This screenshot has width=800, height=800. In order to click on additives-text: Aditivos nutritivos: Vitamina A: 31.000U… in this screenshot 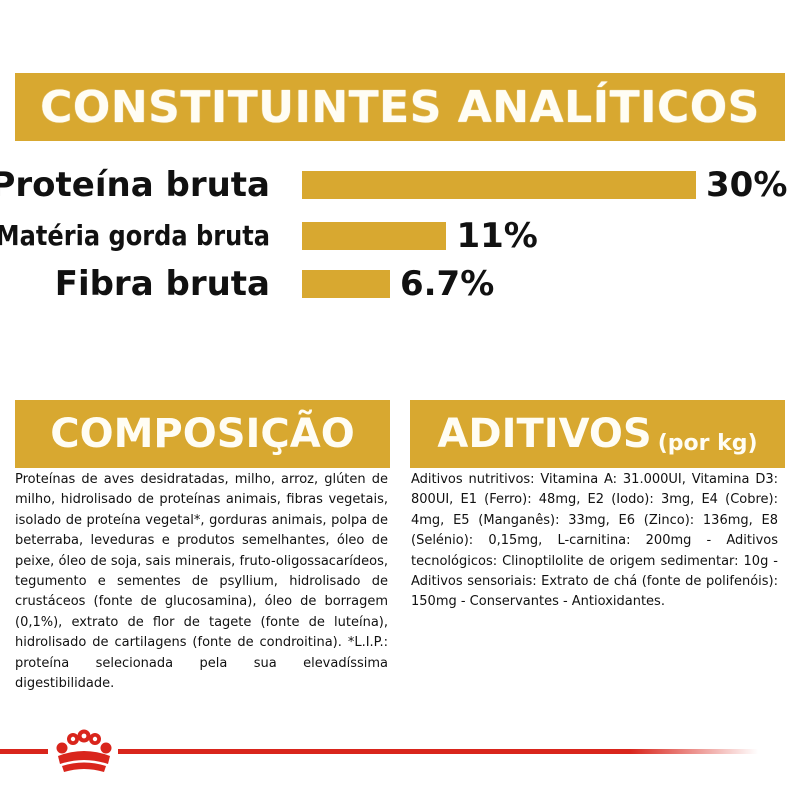, I will do `click(594, 541)`.